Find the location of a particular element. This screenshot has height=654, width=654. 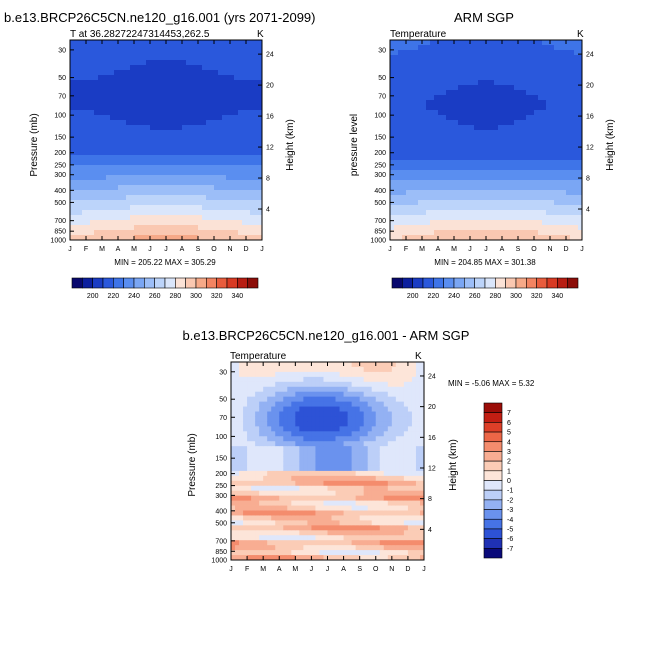

x-tick-label: A is located at coordinates (438, 249).